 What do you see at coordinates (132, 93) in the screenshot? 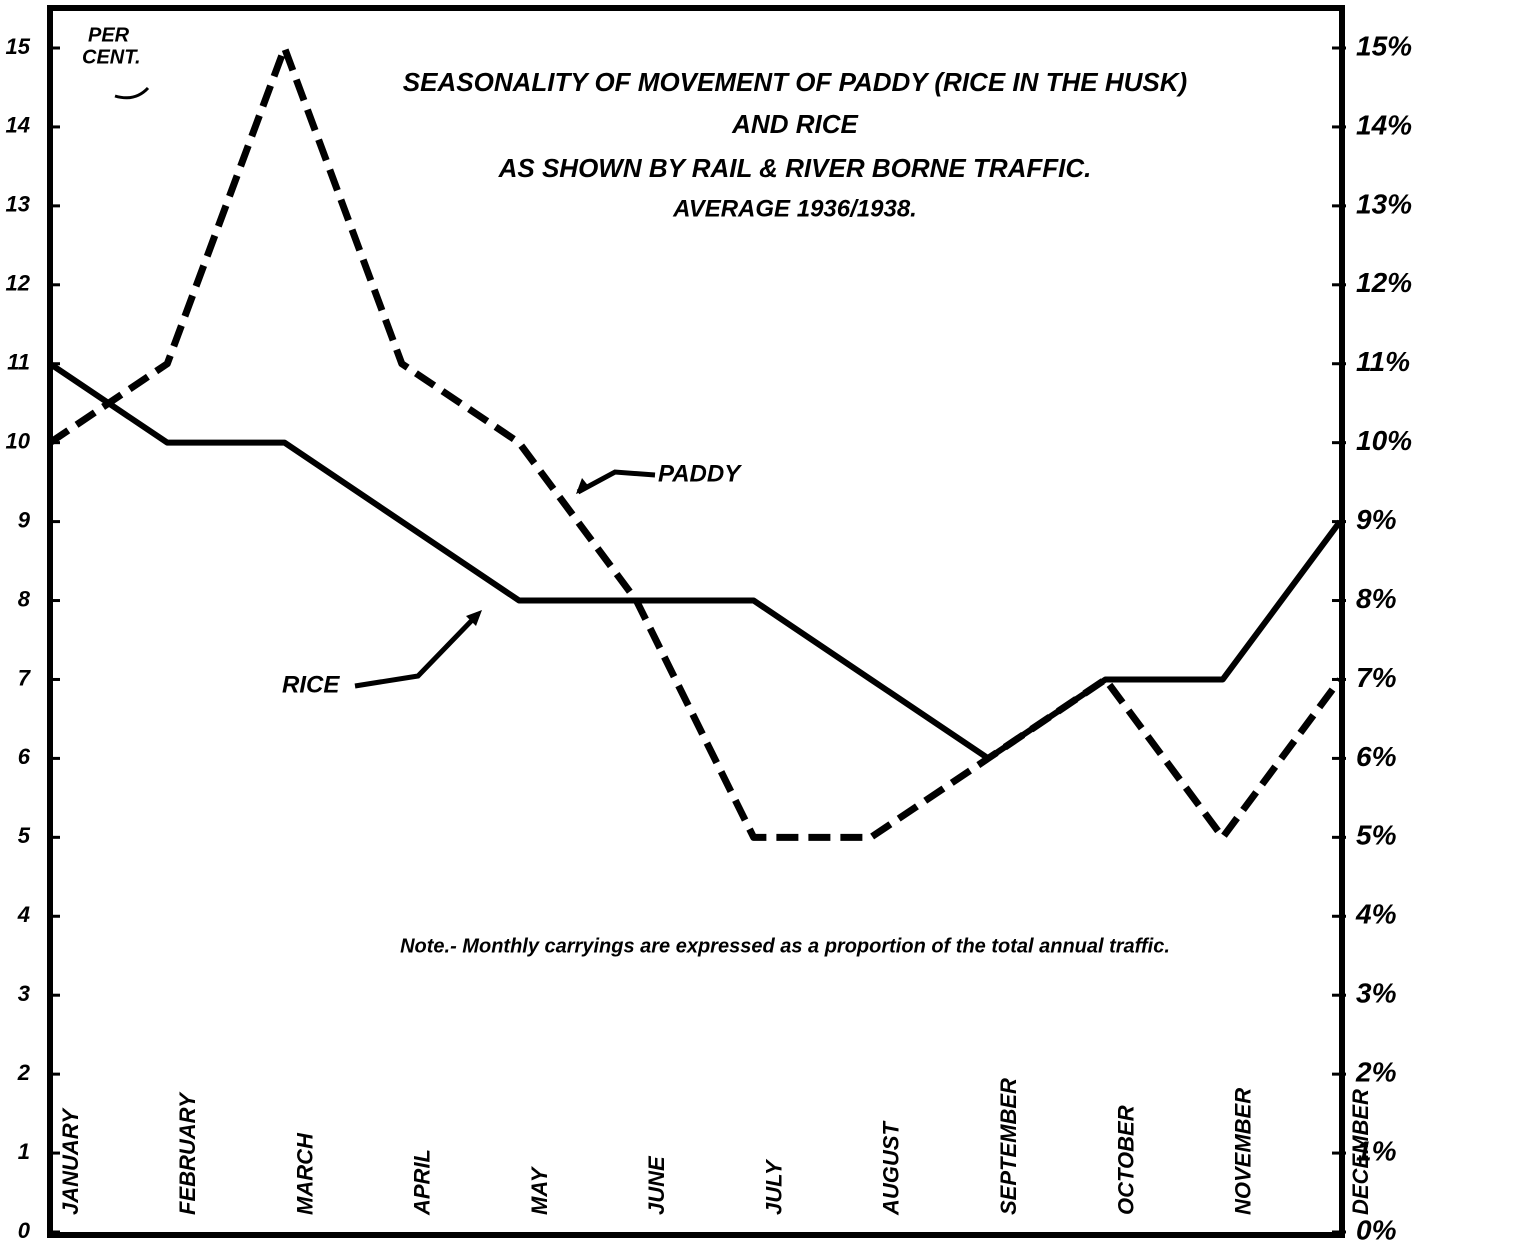
I see `decoration` at bounding box center [132, 93].